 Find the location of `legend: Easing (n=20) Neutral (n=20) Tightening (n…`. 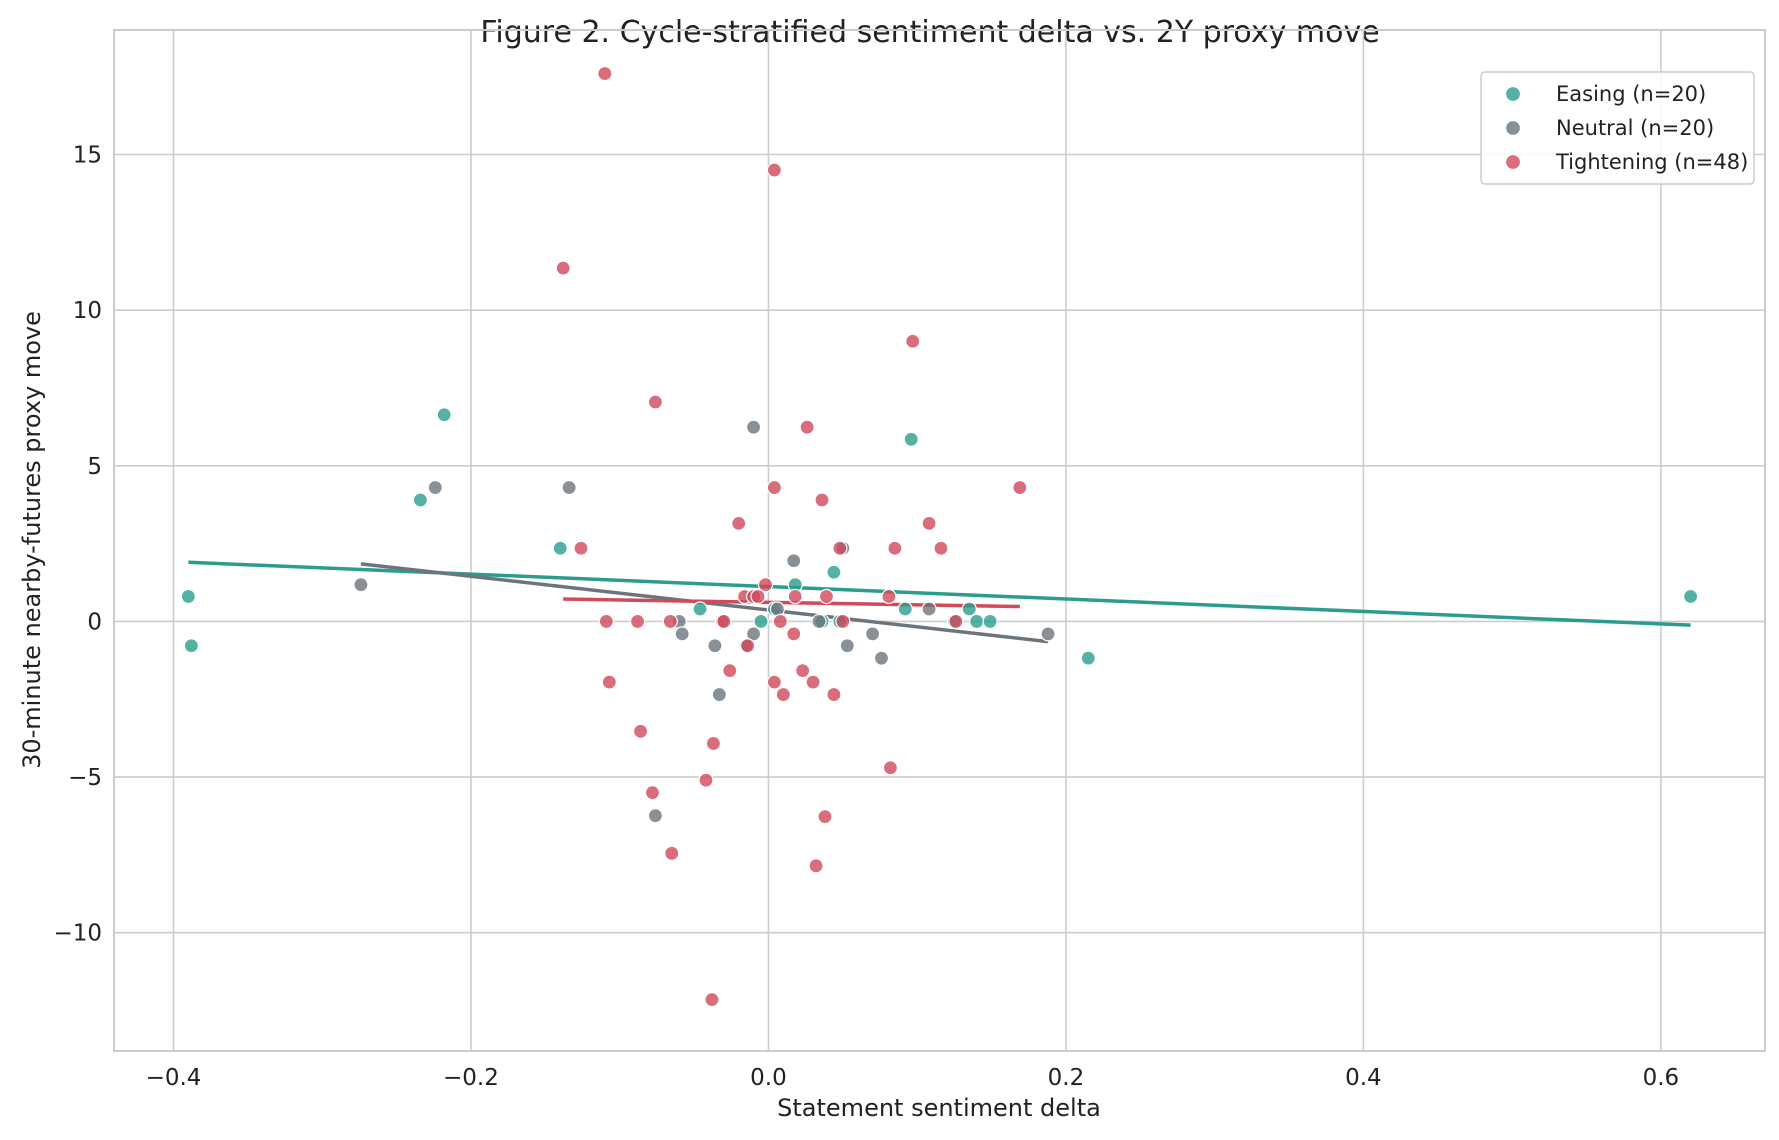

legend: Easing (n=20) Neutral (n=20) Tightening (n… is located at coordinates (1617, 128).